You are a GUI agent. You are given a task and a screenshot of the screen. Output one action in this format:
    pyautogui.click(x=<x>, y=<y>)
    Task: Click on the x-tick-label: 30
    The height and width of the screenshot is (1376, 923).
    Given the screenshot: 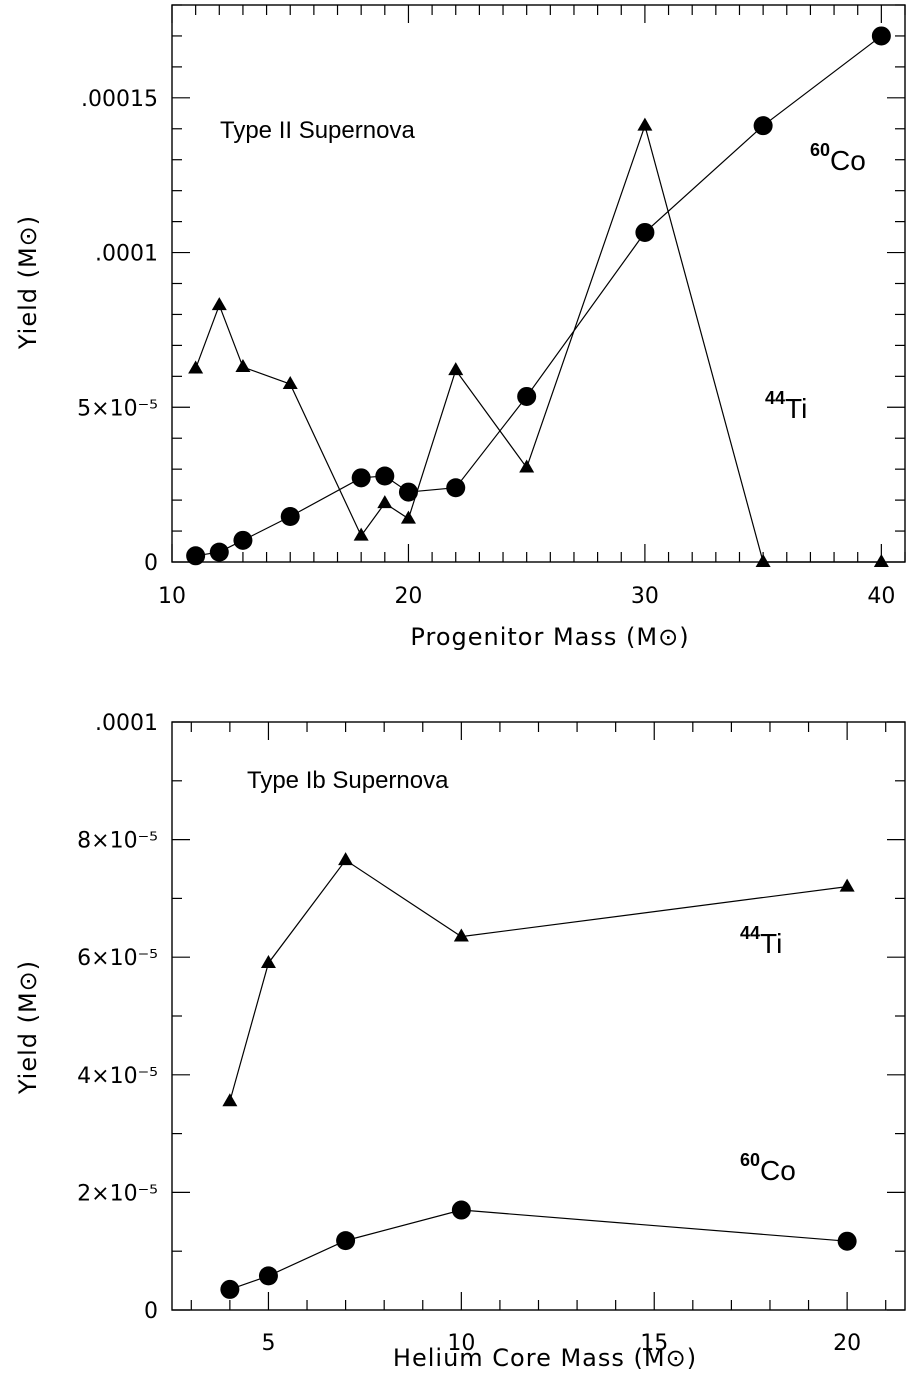 What is the action you would take?
    pyautogui.click(x=645, y=596)
    